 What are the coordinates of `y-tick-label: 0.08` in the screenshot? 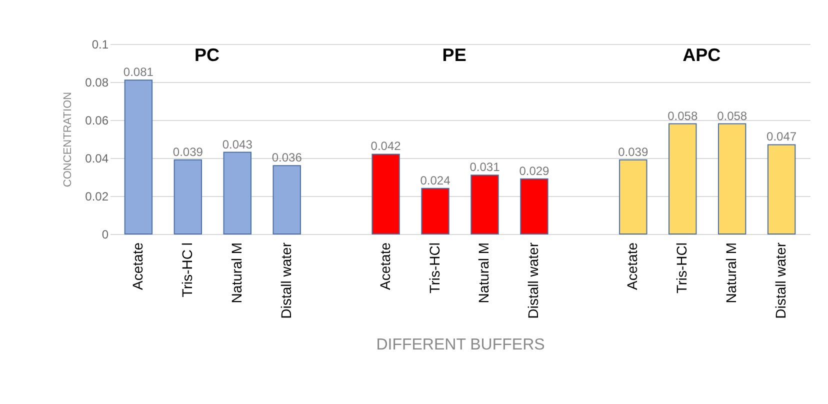 It's located at (97, 83).